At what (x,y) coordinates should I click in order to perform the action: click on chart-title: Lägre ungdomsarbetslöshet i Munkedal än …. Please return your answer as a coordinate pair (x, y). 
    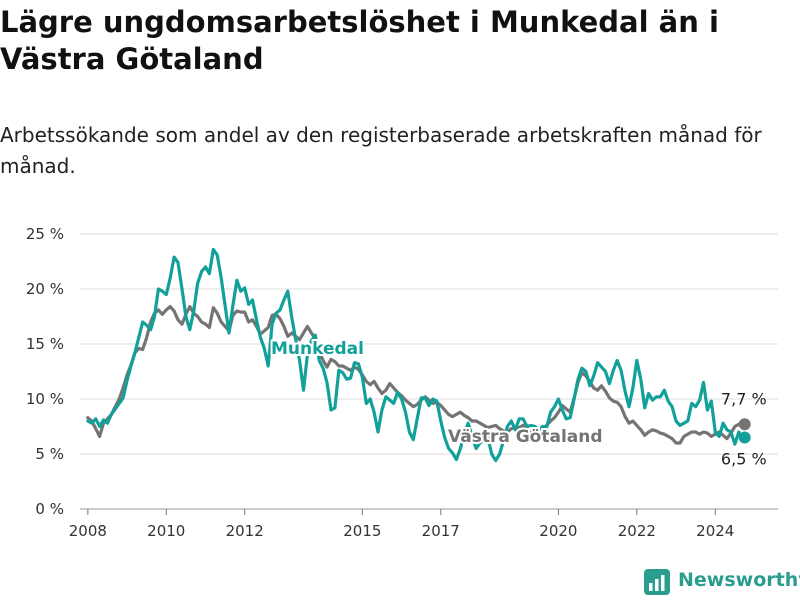
    Looking at the image, I should click on (359, 40).